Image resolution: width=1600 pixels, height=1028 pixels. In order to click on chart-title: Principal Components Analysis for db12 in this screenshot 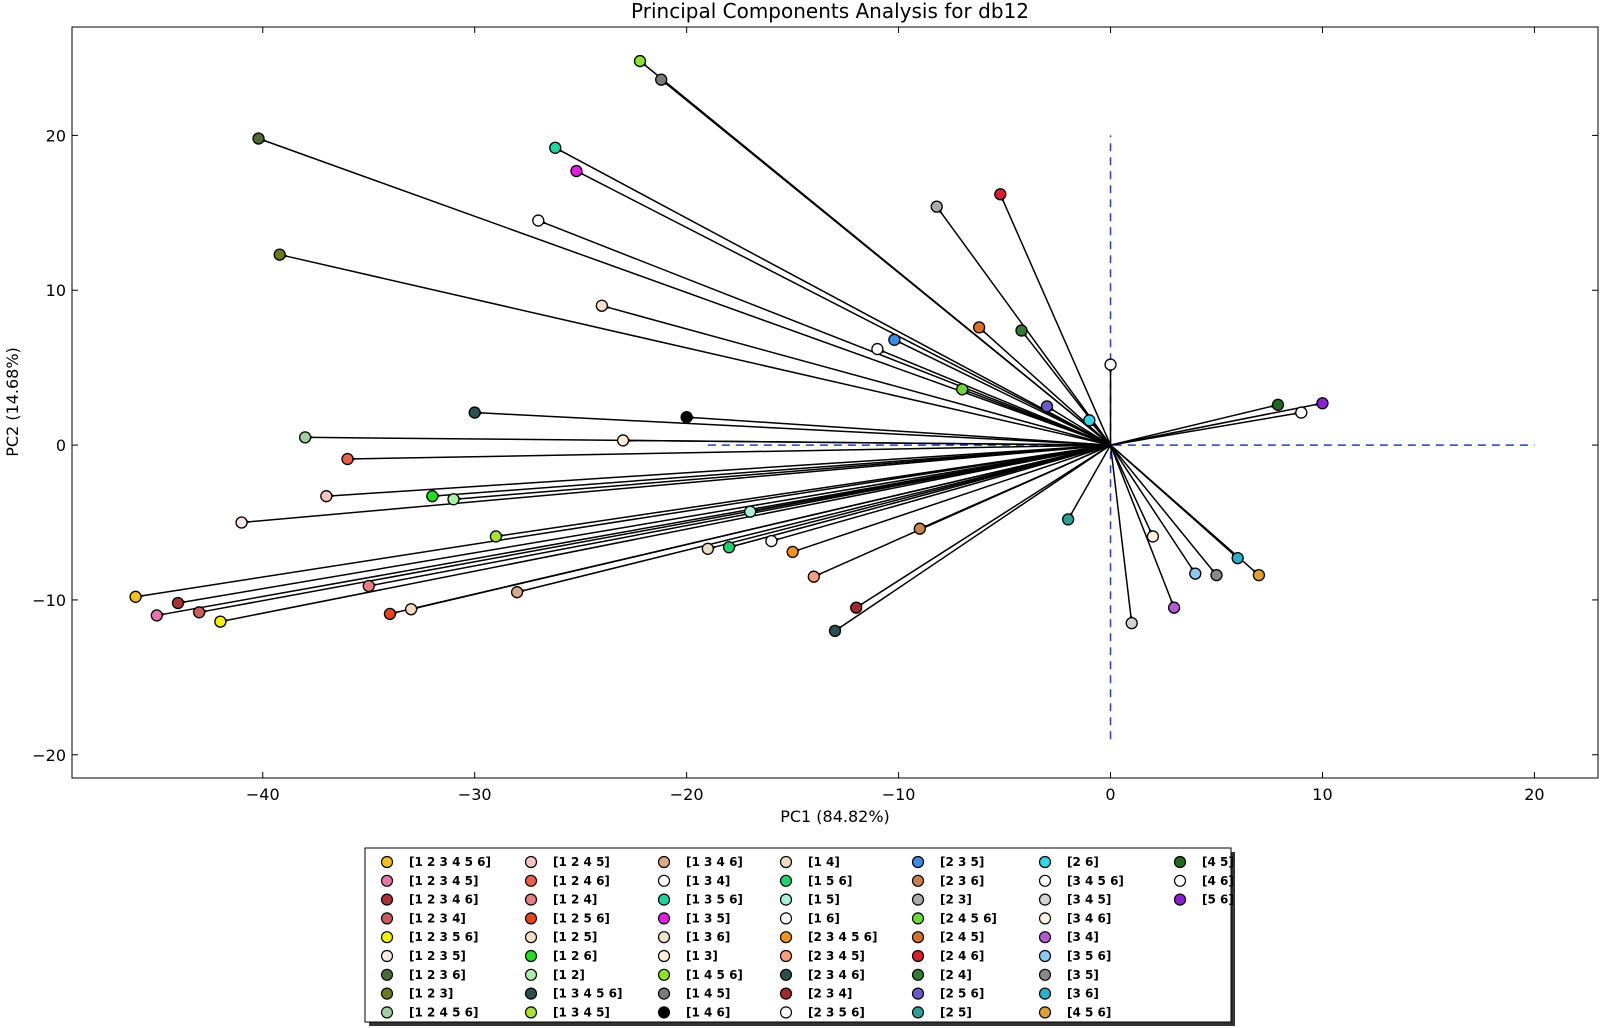, I will do `click(830, 11)`.